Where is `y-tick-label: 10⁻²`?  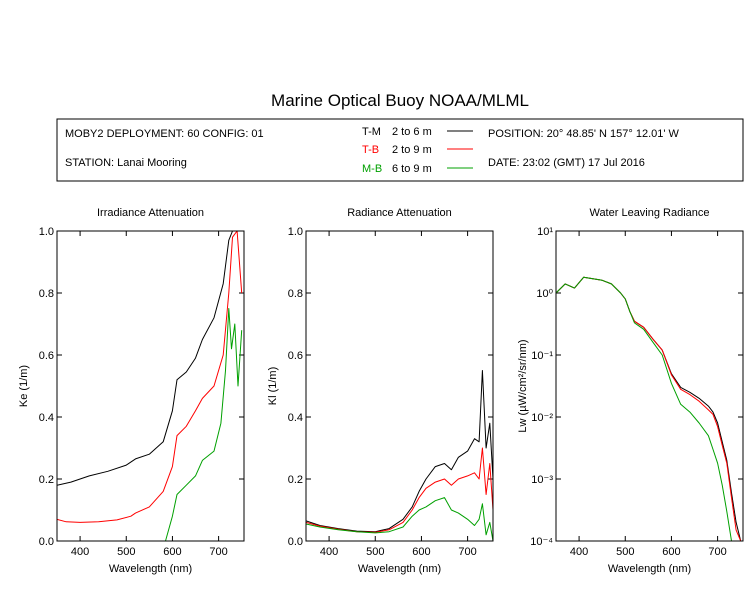 y-tick-label: 10⁻² is located at coordinates (542, 418).